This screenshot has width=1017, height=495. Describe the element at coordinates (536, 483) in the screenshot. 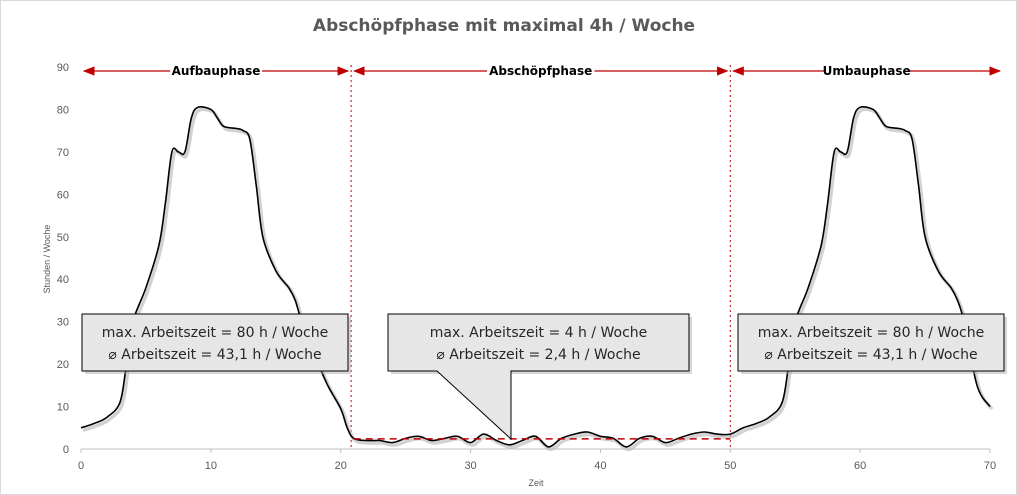

I see `x-axis-label: Zeit` at that location.